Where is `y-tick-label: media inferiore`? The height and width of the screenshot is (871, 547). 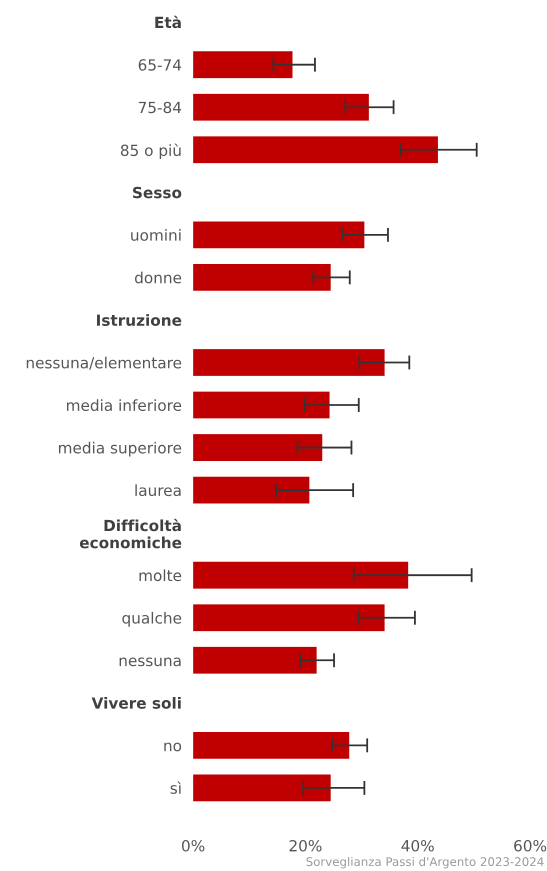 y-tick-label: media inferiore is located at coordinates (124, 405).